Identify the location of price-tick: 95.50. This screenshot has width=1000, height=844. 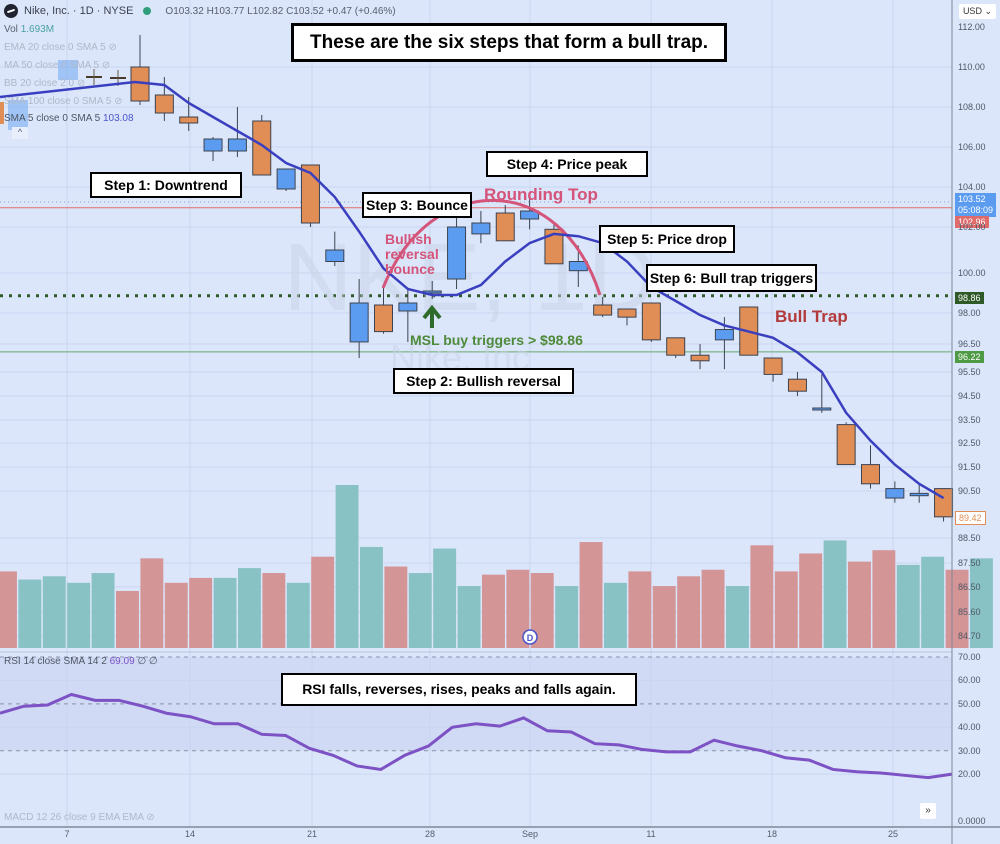
(969, 372).